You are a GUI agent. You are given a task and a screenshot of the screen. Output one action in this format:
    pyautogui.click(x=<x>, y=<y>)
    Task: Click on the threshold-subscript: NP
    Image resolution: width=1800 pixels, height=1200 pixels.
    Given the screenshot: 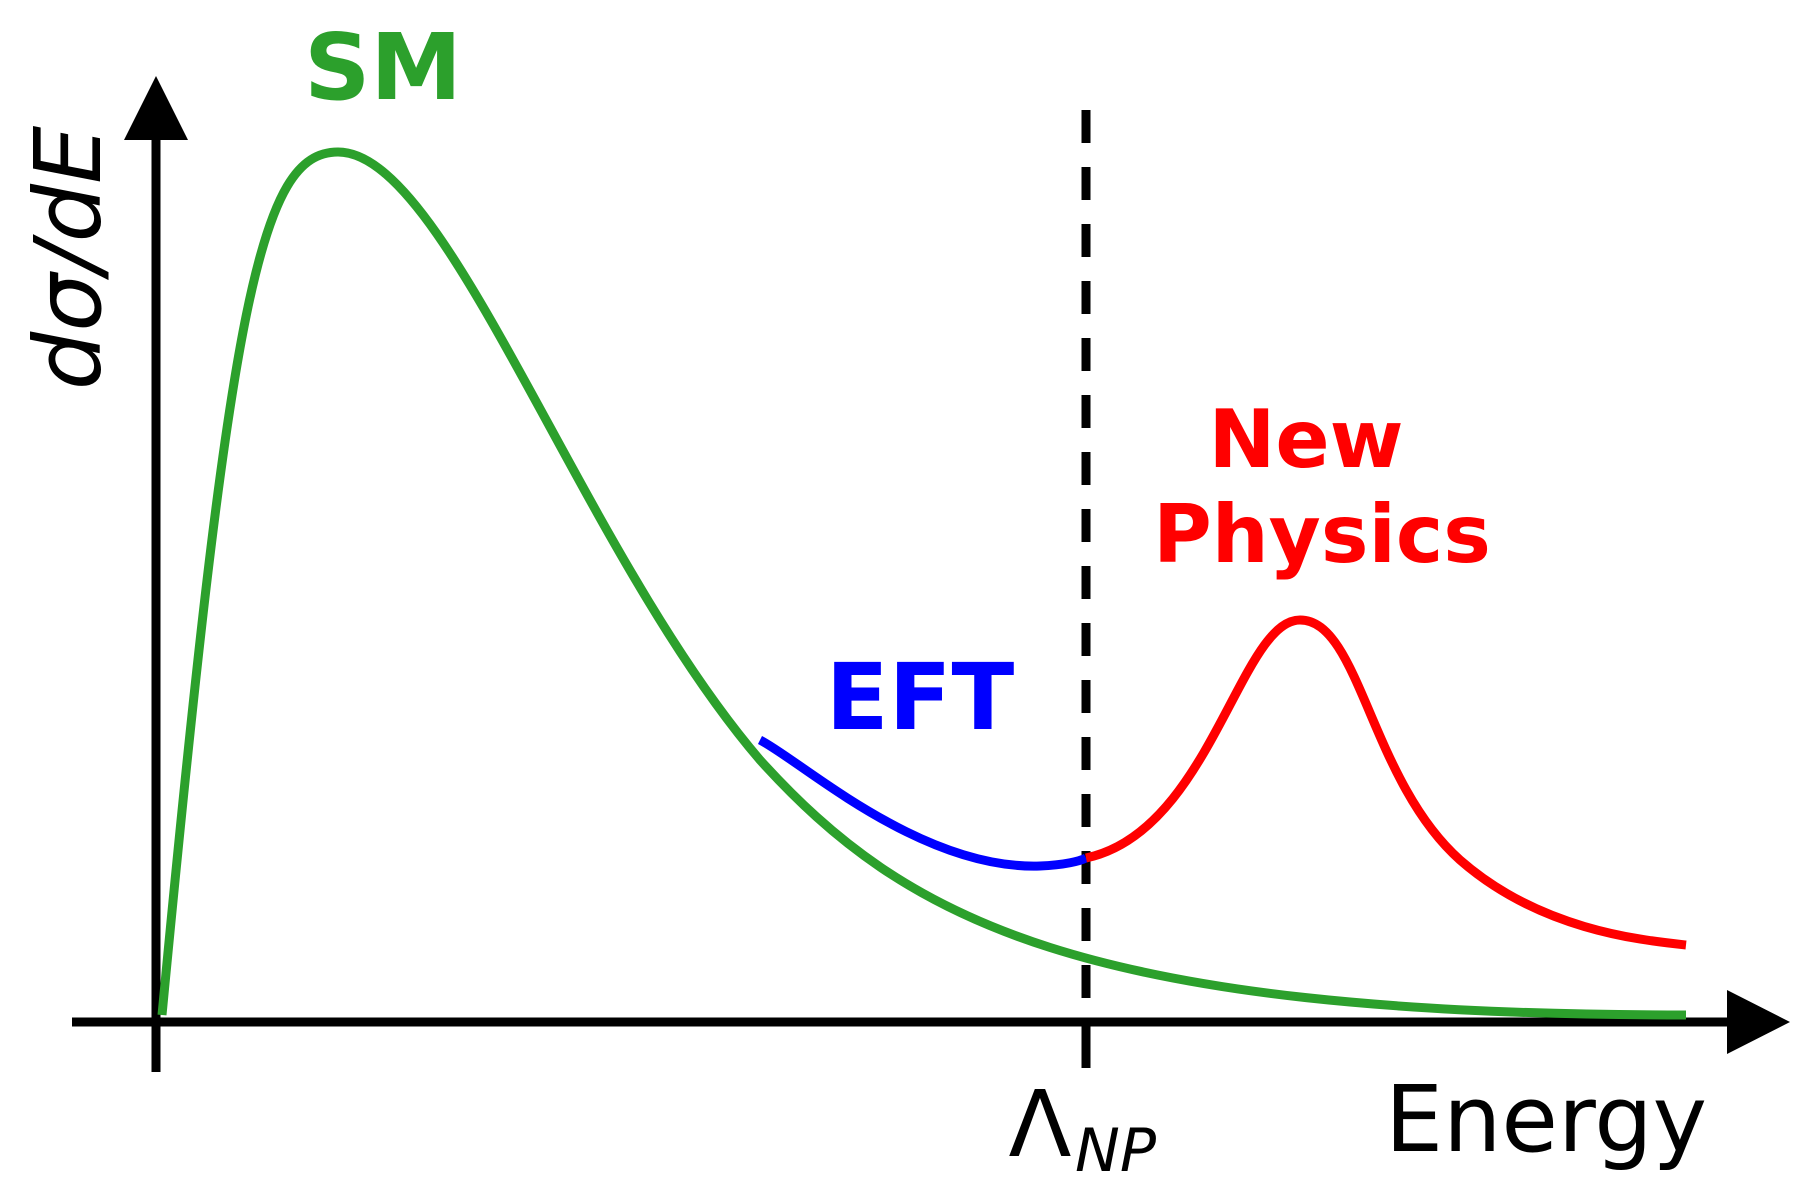 What is the action you would take?
    pyautogui.click(x=1116, y=1151)
    